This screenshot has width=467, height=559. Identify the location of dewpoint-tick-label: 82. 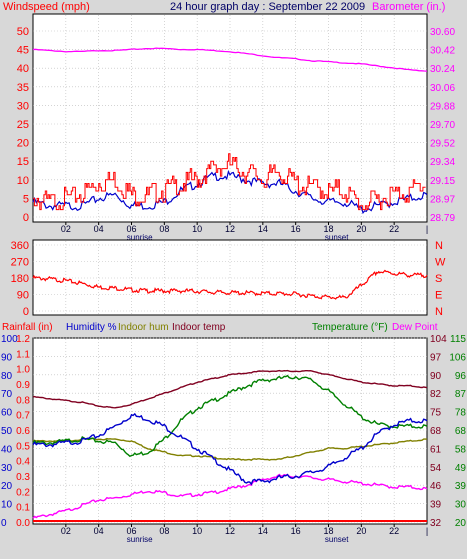
(436, 394).